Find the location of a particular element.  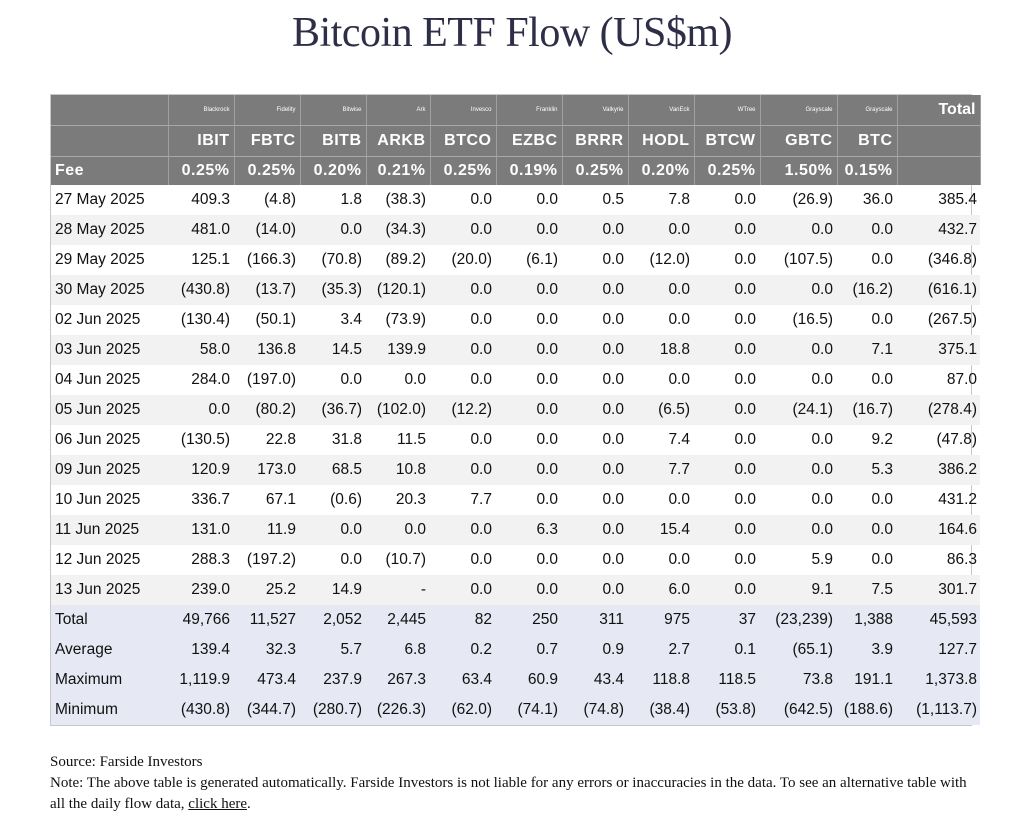

summary-cell: 267.3 is located at coordinates (398, 680).